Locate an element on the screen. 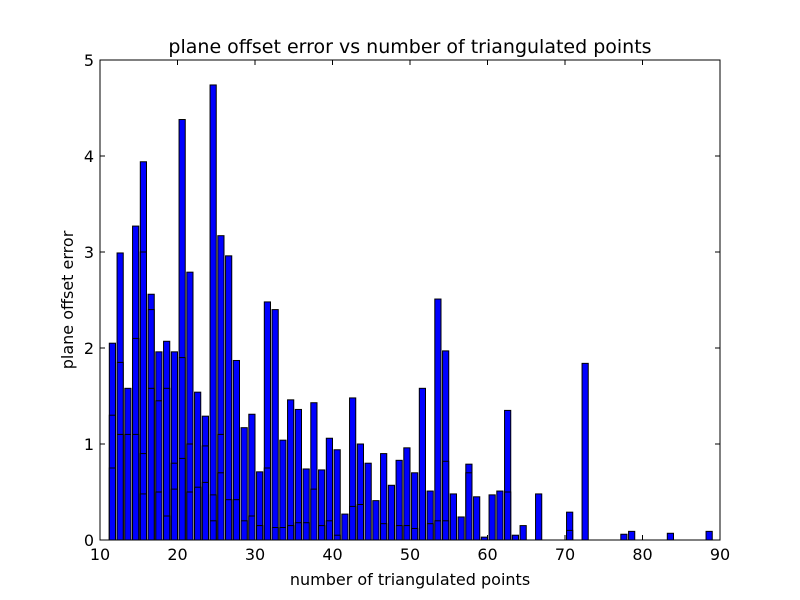 The height and width of the screenshot is (600, 800). x-tick-label: 20 is located at coordinates (177, 554).